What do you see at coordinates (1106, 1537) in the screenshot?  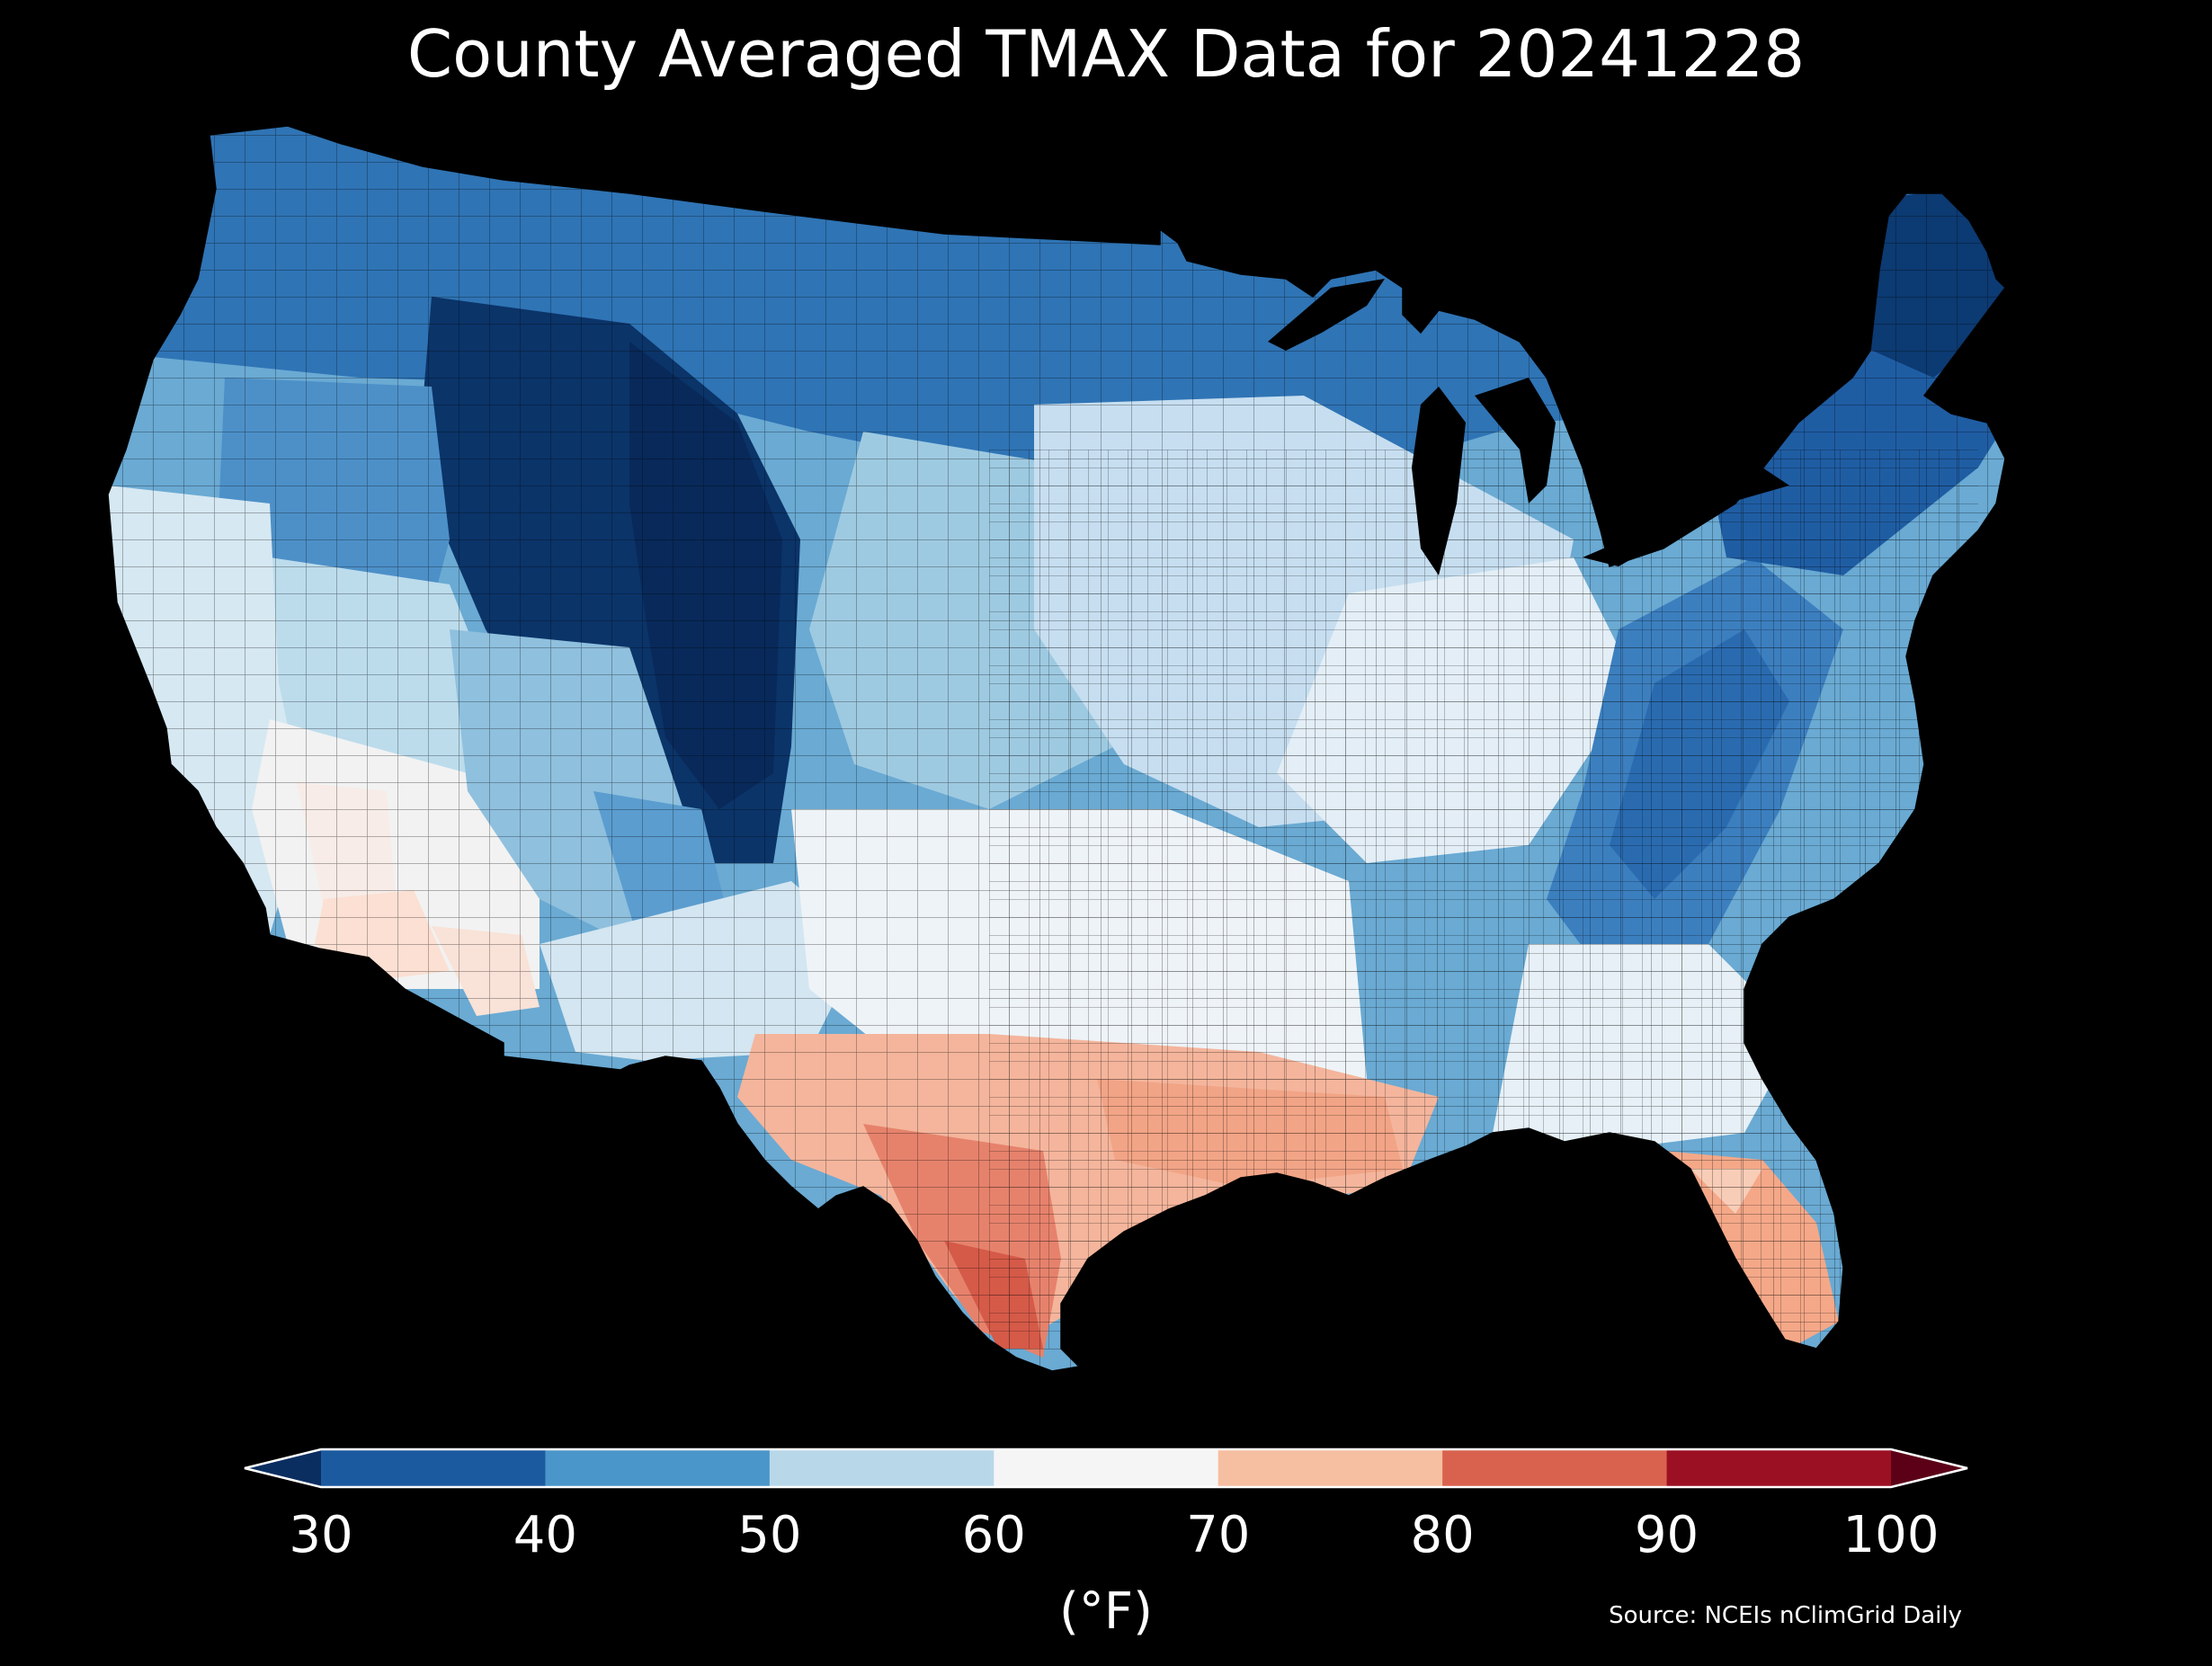 I see `colorbar-tick-labels: 30 40 50 60 70 80 90 100` at bounding box center [1106, 1537].